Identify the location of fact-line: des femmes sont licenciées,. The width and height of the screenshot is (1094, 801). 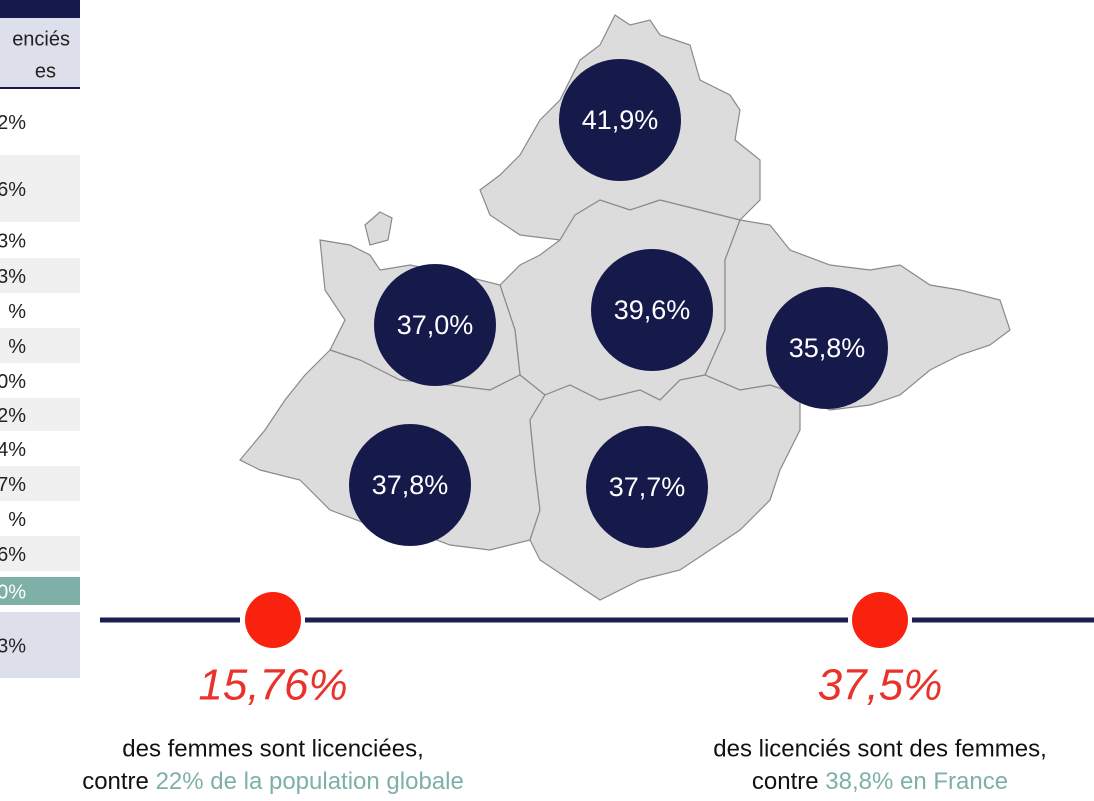
(272, 748).